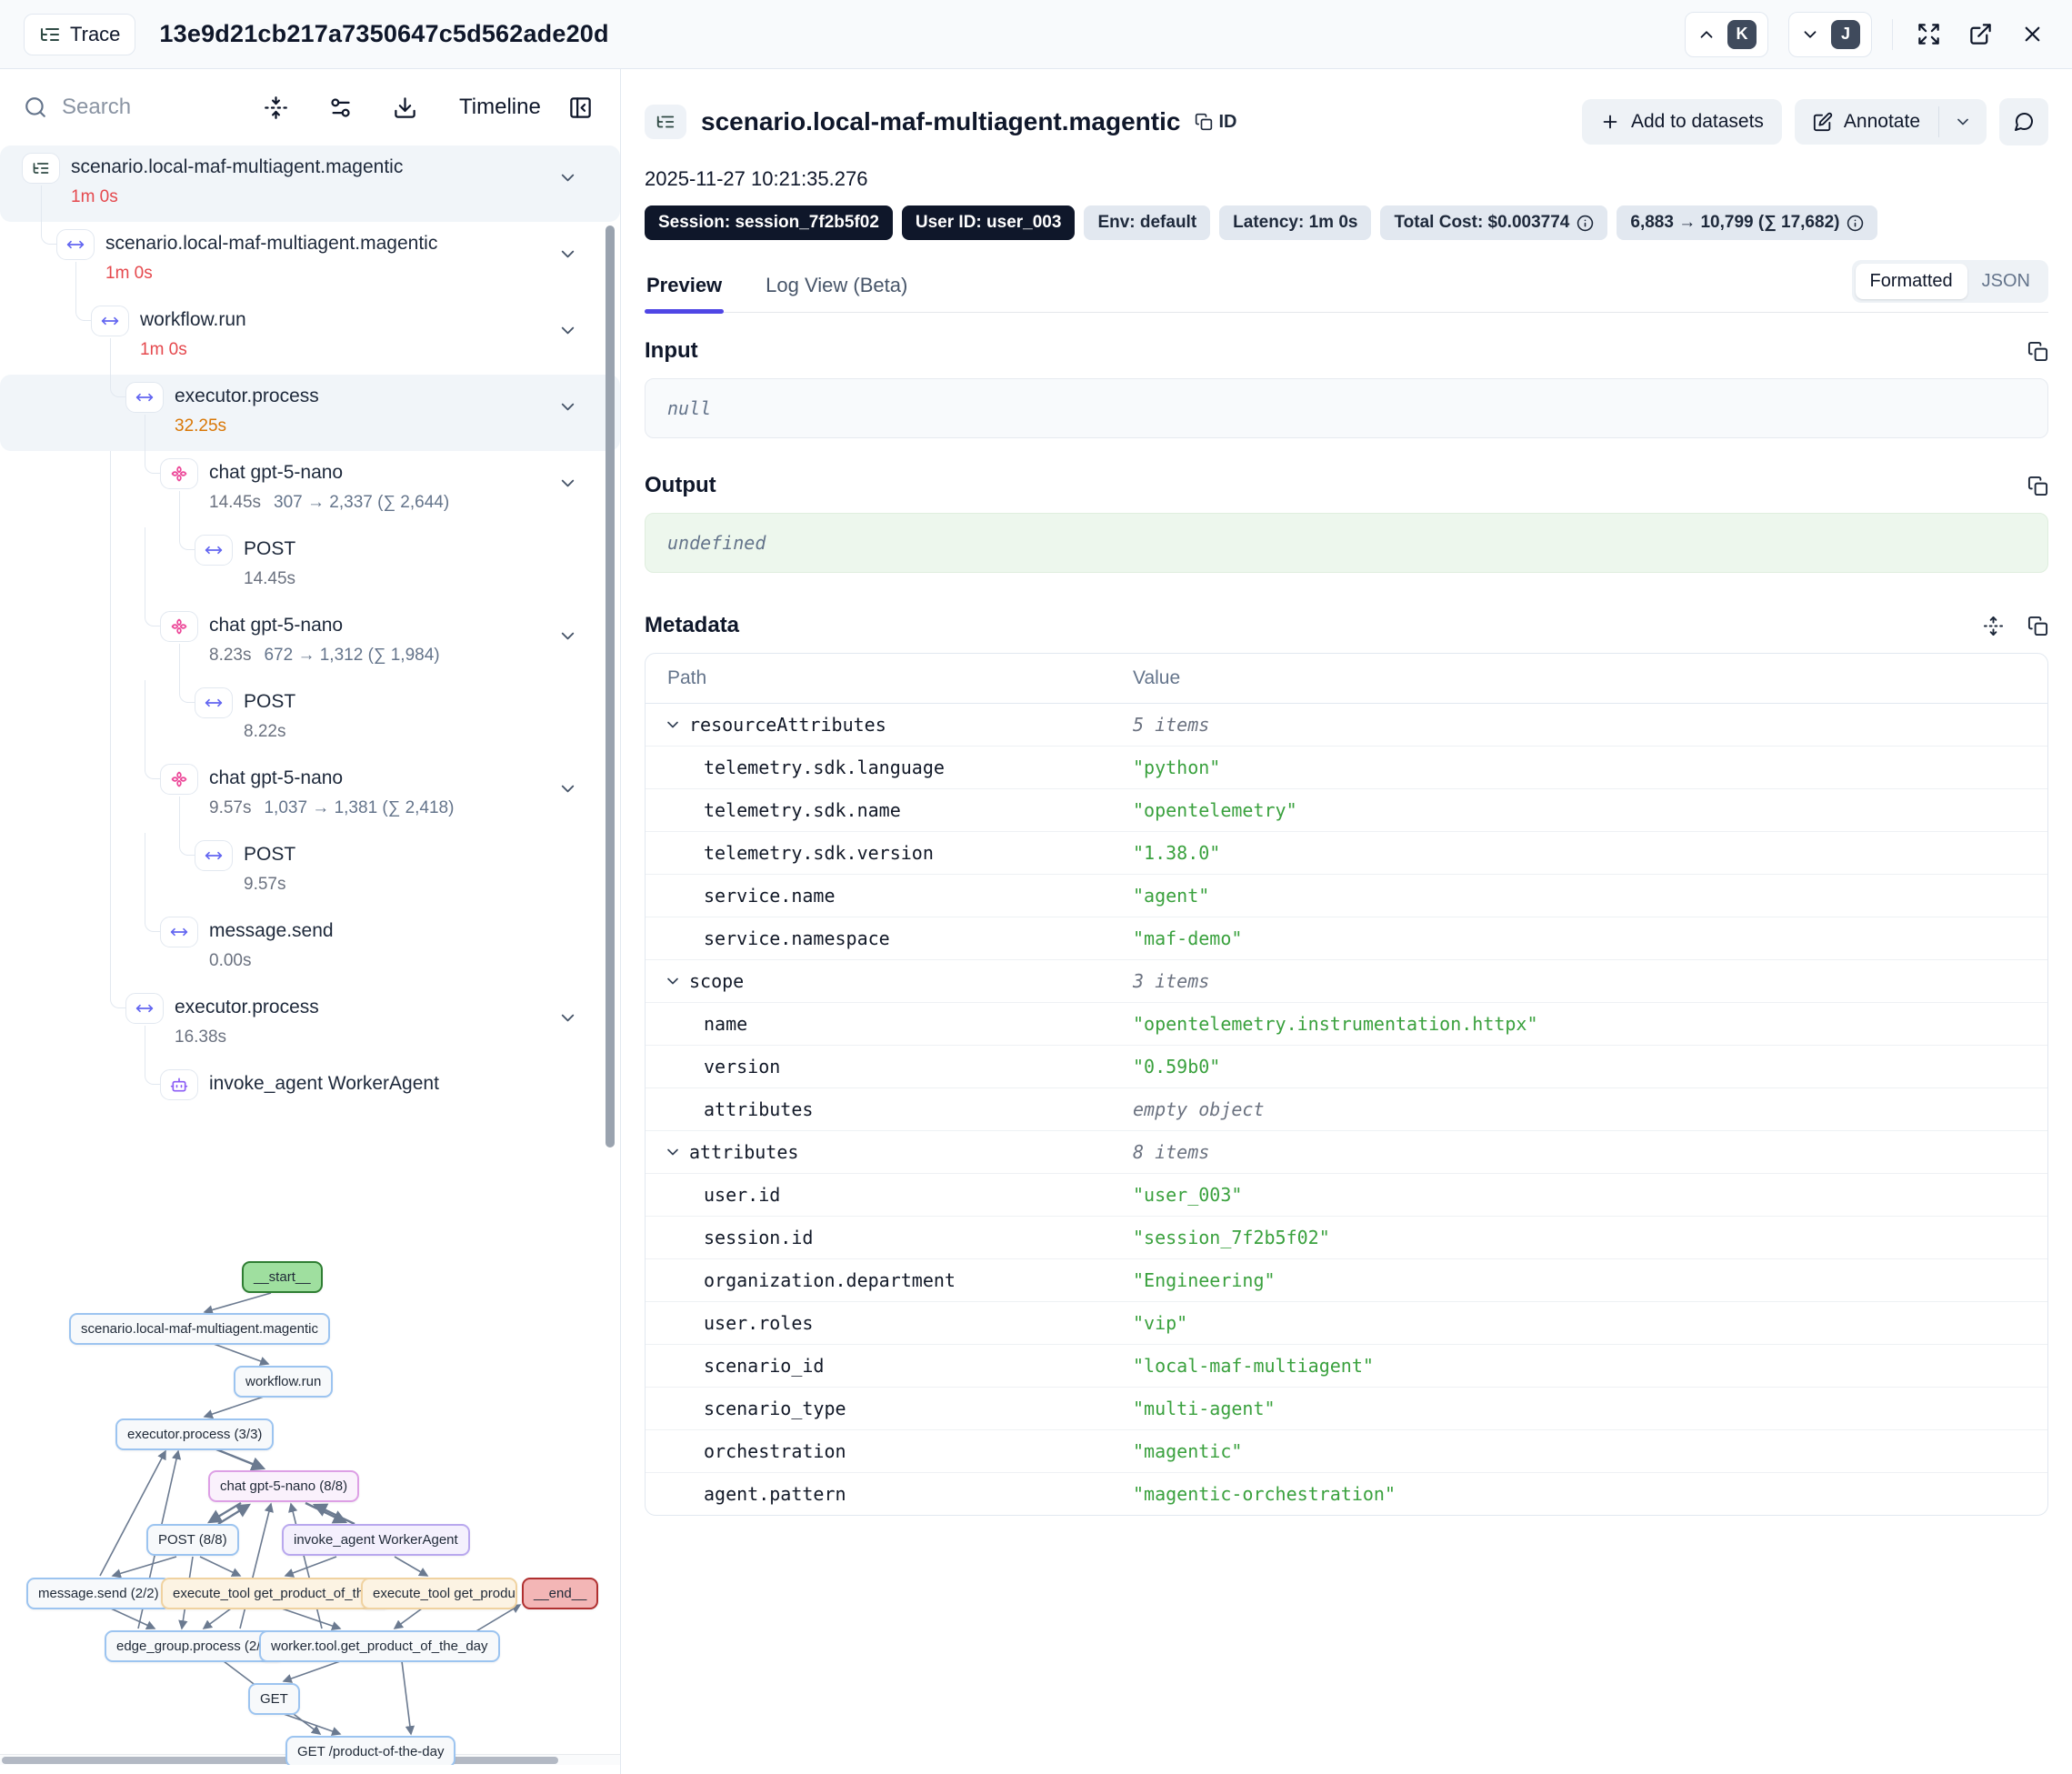  What do you see at coordinates (310, 948) in the screenshot?
I see `tree-row-span: message.send 0.00s` at bounding box center [310, 948].